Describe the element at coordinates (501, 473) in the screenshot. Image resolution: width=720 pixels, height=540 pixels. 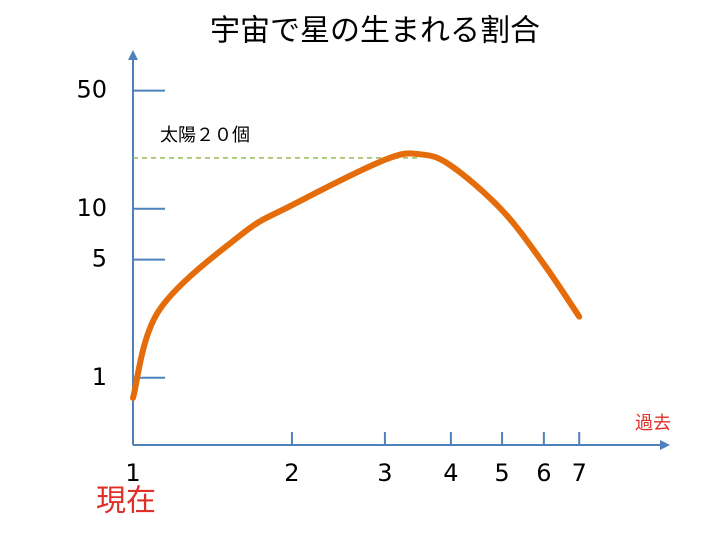
I see `x-tick-label: 5` at that location.